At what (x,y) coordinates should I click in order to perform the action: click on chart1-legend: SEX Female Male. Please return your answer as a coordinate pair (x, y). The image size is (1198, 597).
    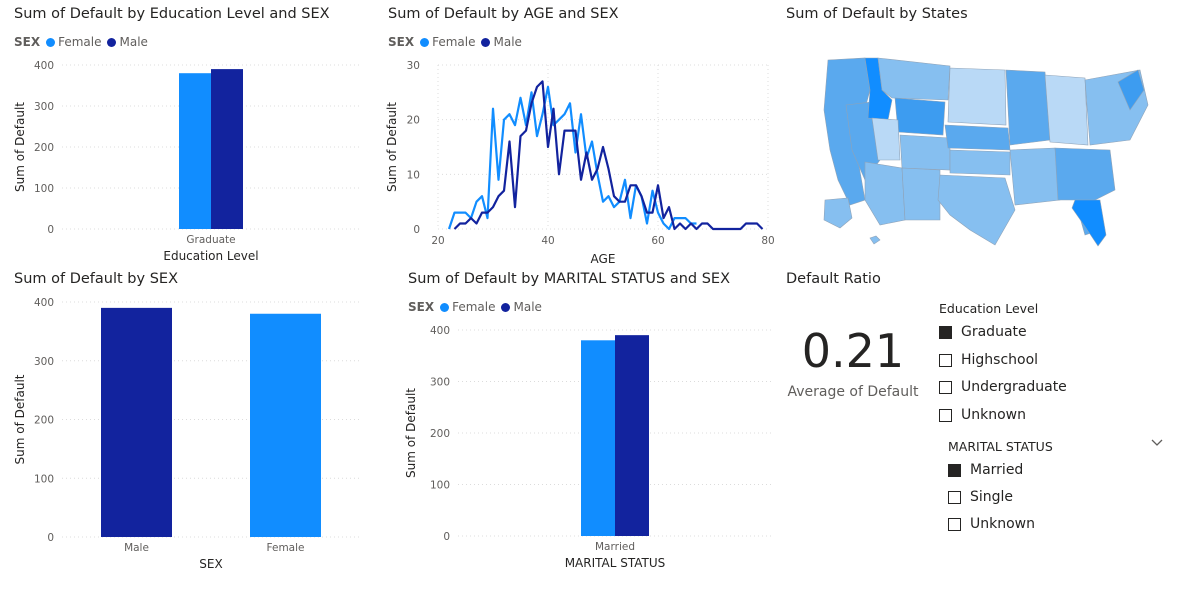
    Looking at the image, I should click on (84, 42).